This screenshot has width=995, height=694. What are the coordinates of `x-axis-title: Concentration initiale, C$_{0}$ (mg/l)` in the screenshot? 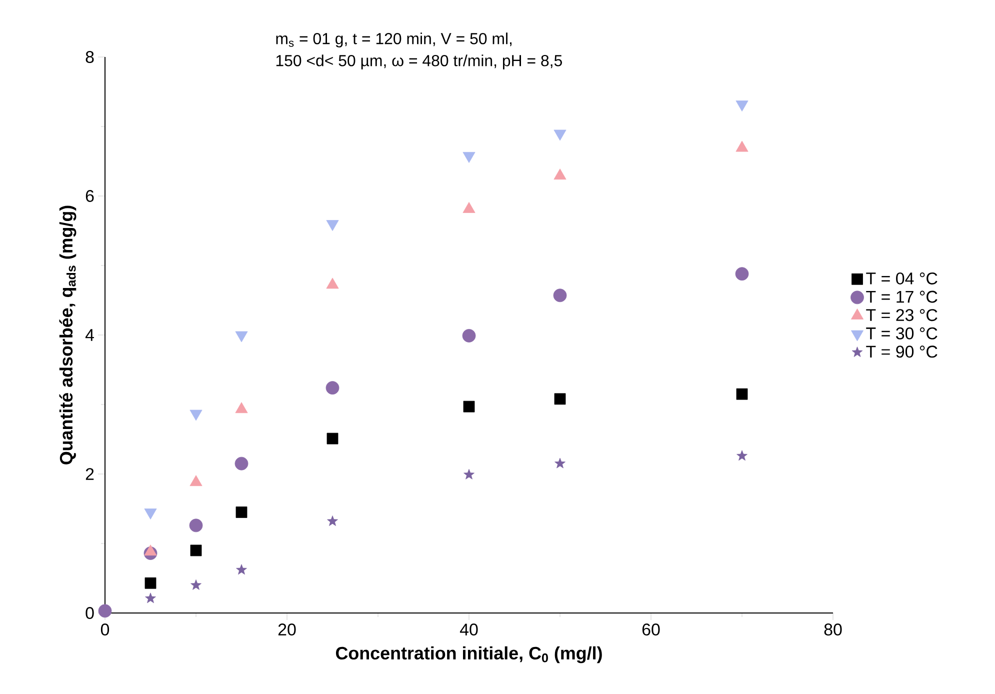 It's located at (469, 655).